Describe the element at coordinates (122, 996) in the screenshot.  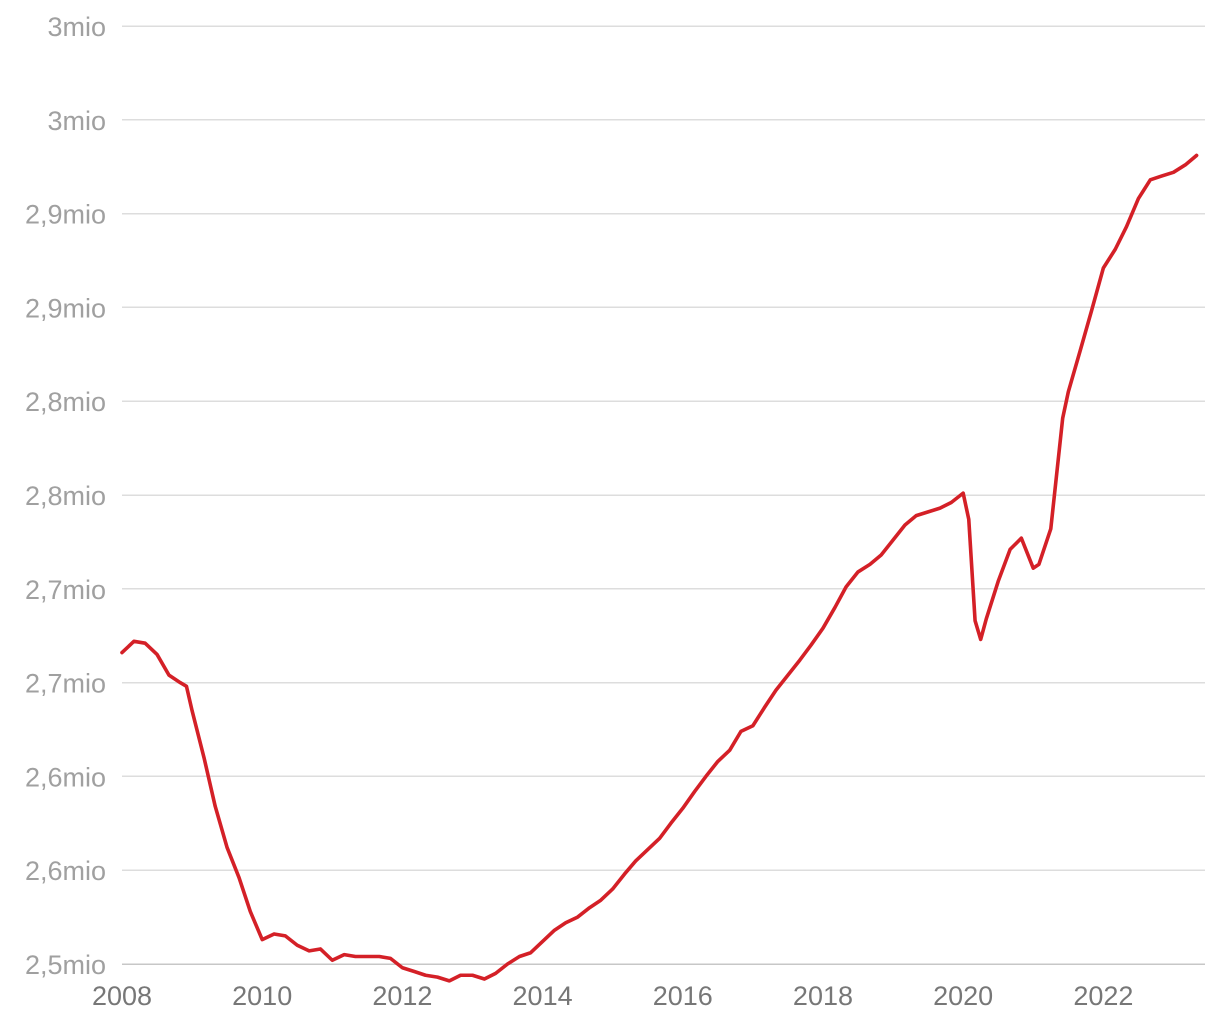
I see `x-tick-label: 2008` at that location.